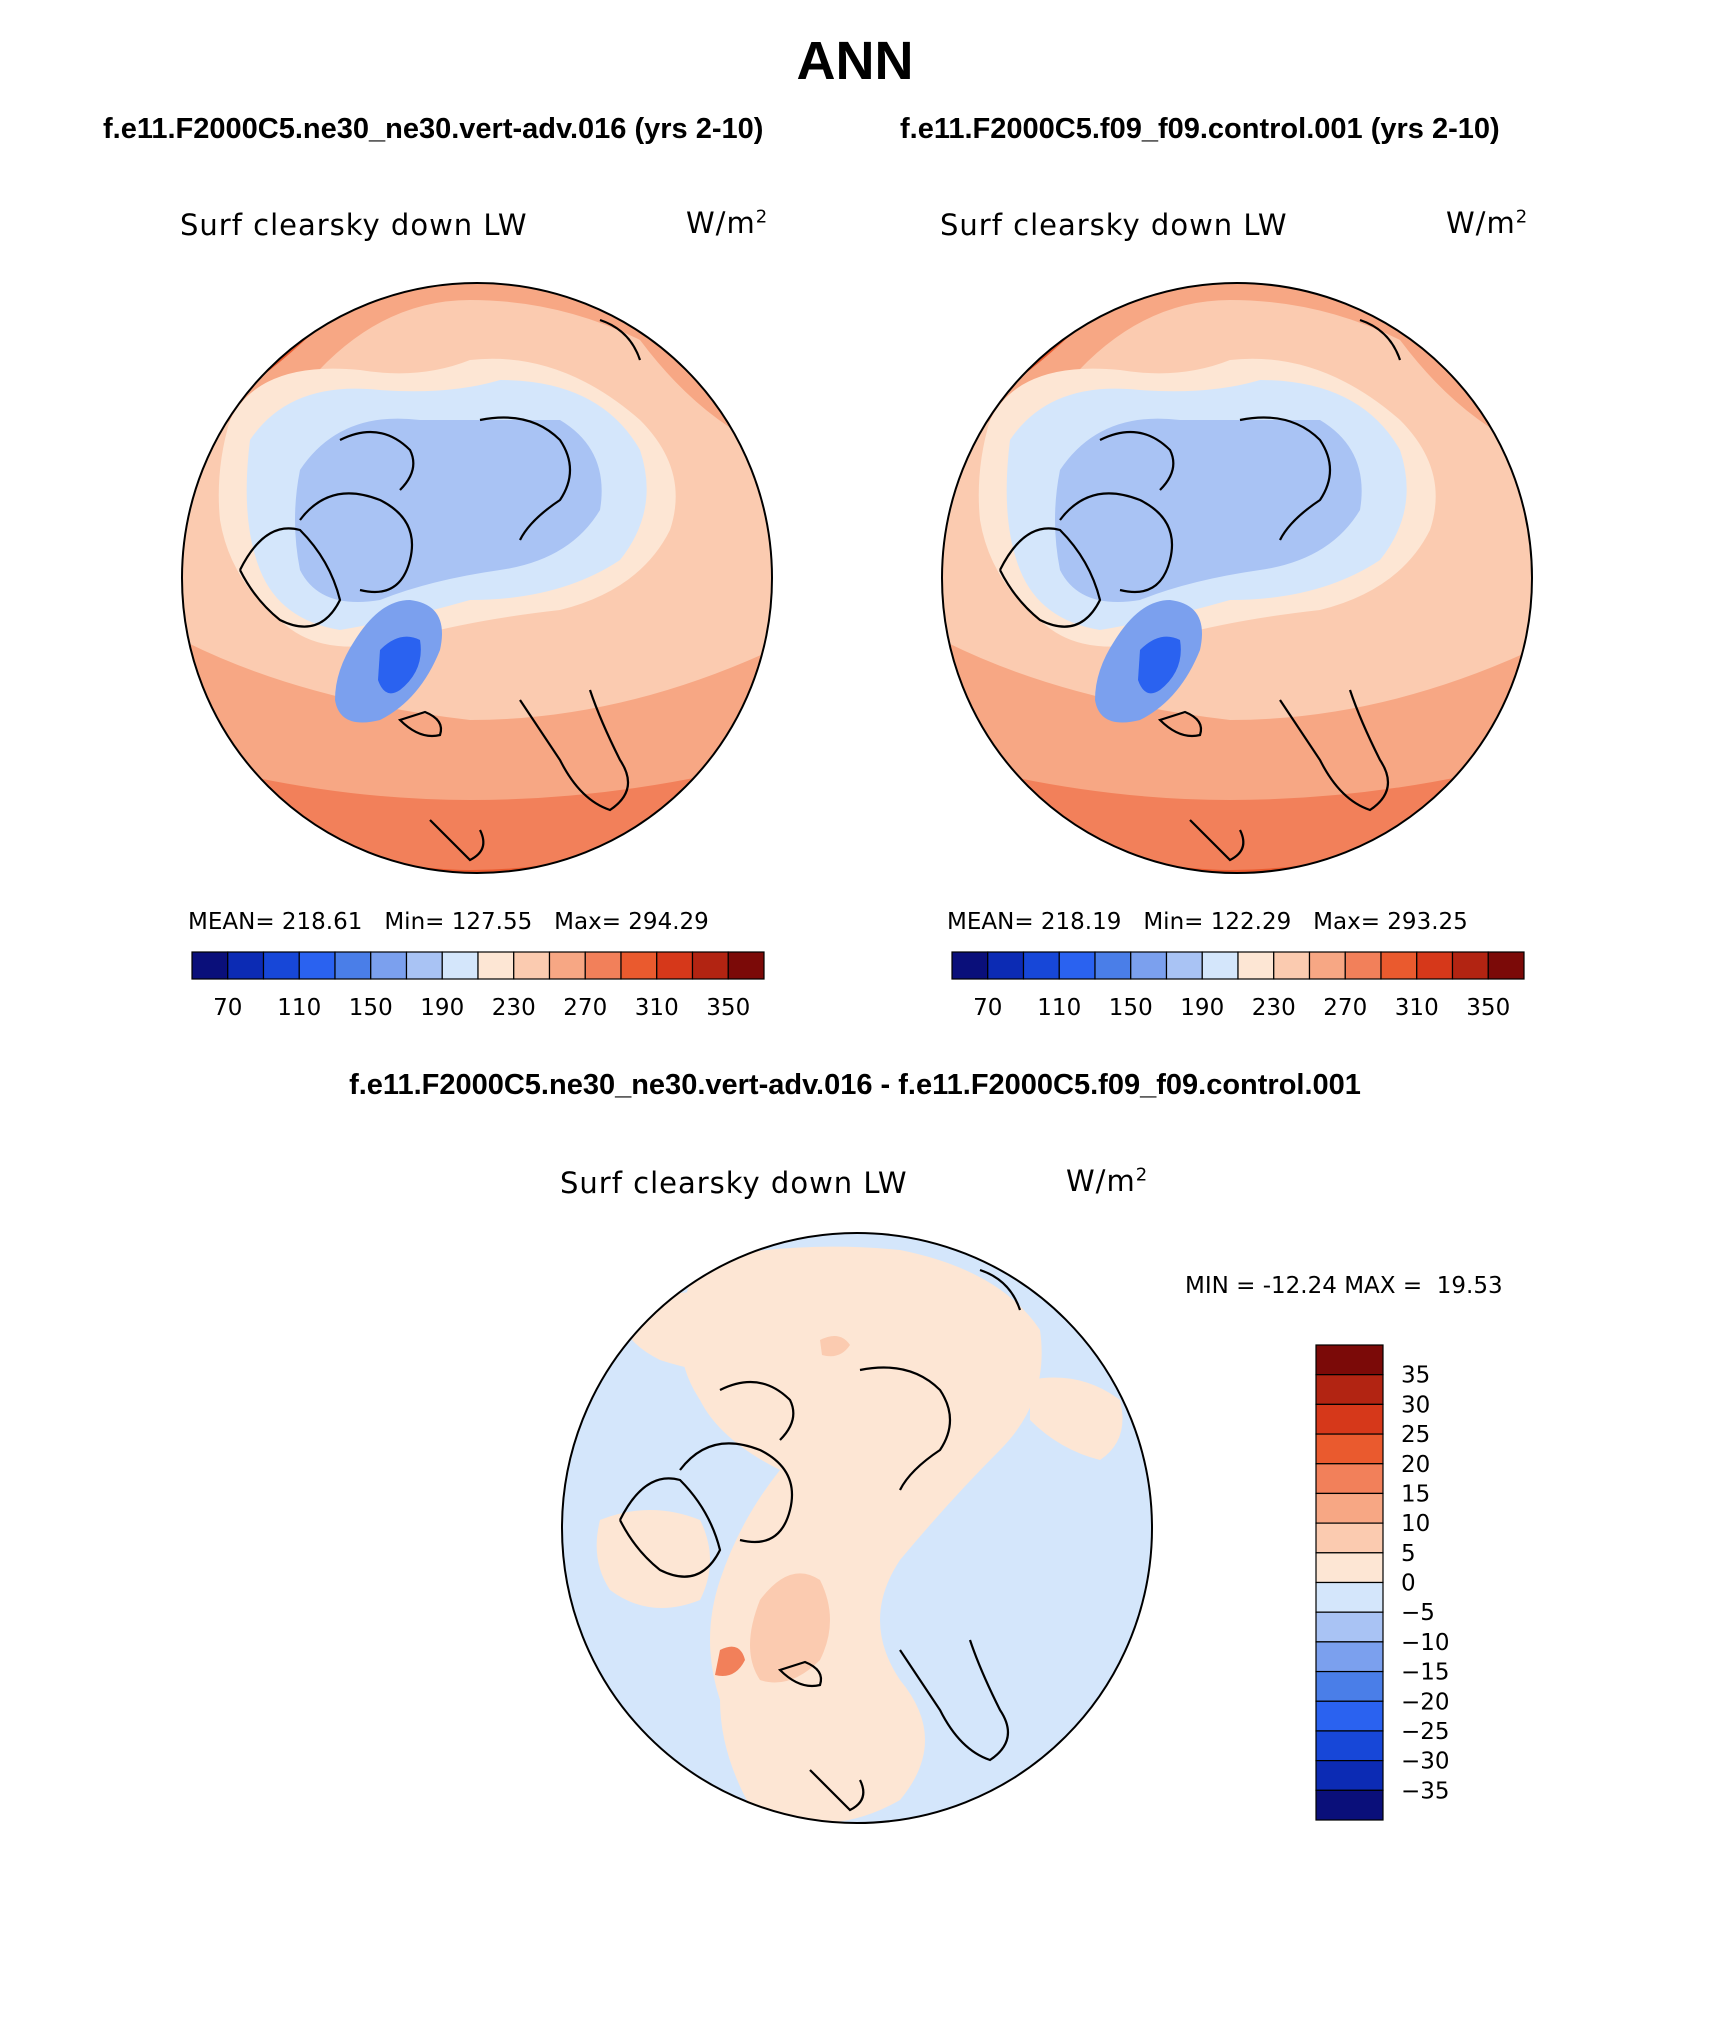  I want to click on difference-colorbar-tick-label: −20, so click(1425, 1702).